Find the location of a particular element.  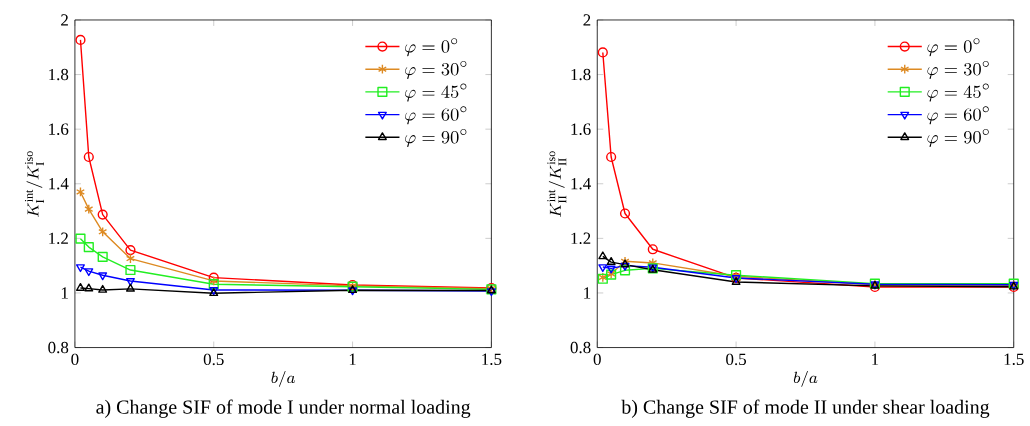

text: a) Change SIF of mode I under normal loading is located at coordinates (283, 408).